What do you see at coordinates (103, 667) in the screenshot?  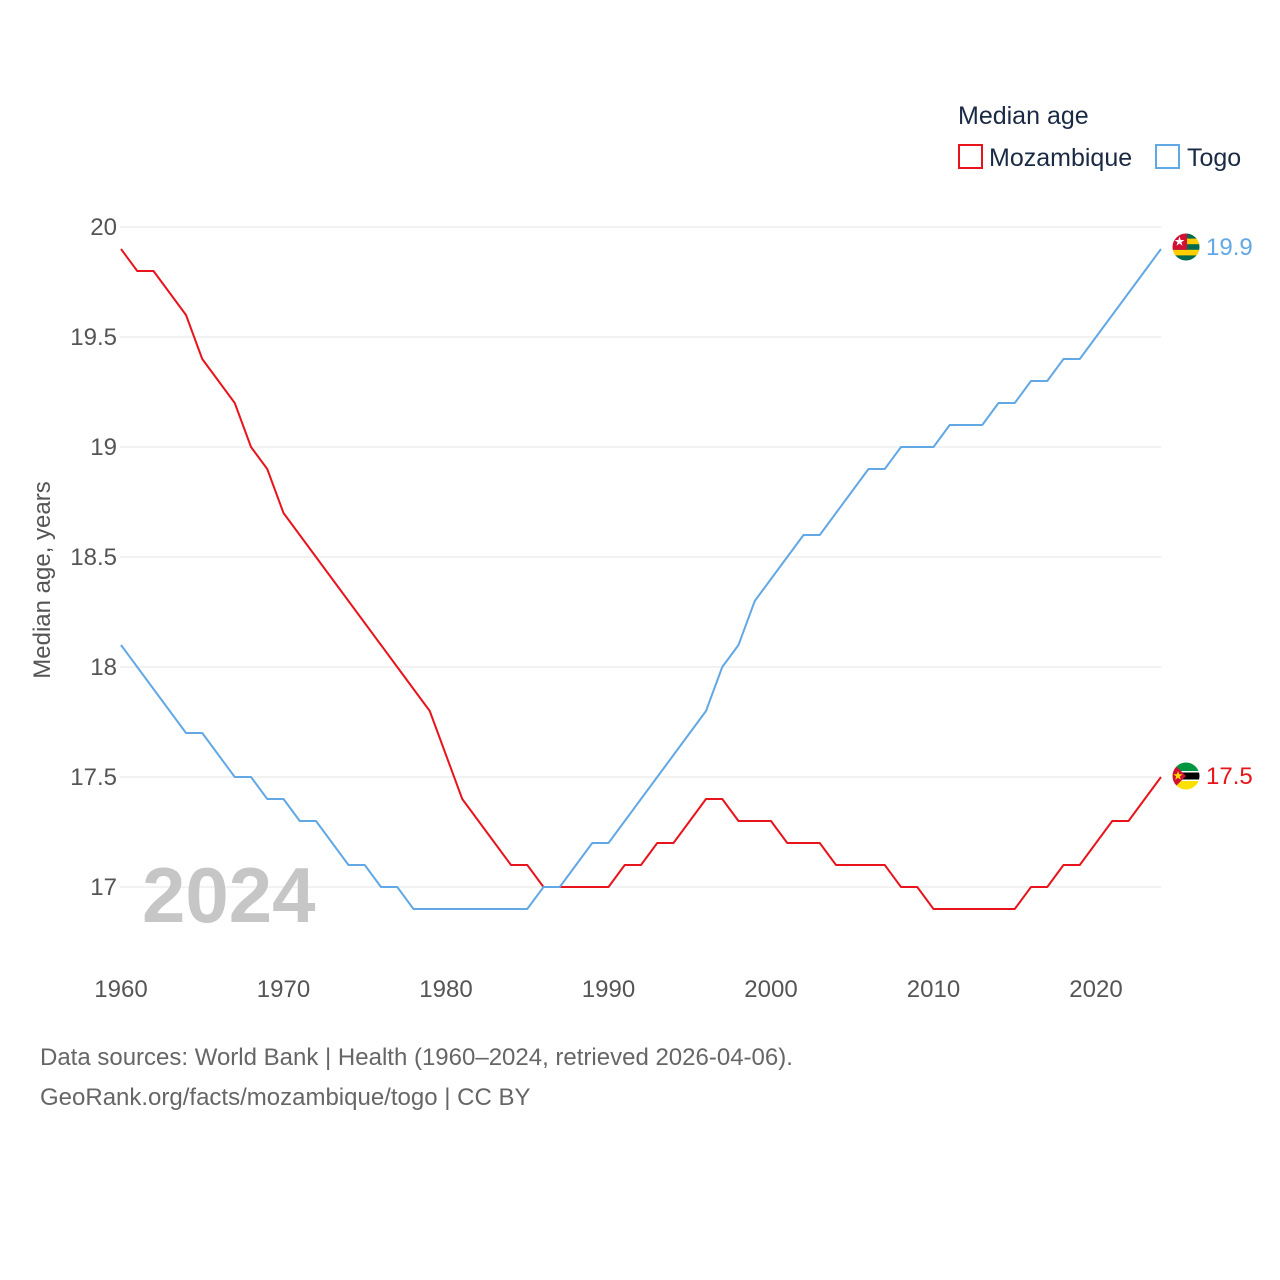 I see `y-tick-label: 18` at bounding box center [103, 667].